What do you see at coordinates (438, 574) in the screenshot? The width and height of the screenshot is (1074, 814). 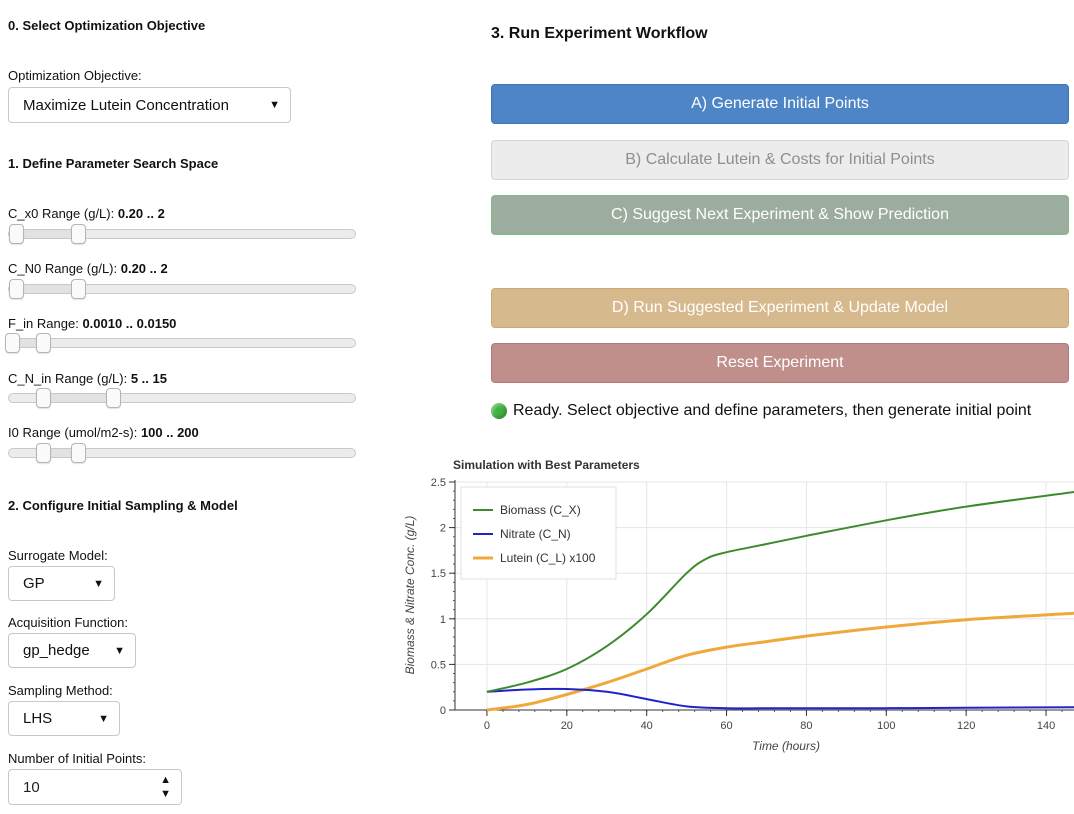 I see `y-tick-label: 1.5` at bounding box center [438, 574].